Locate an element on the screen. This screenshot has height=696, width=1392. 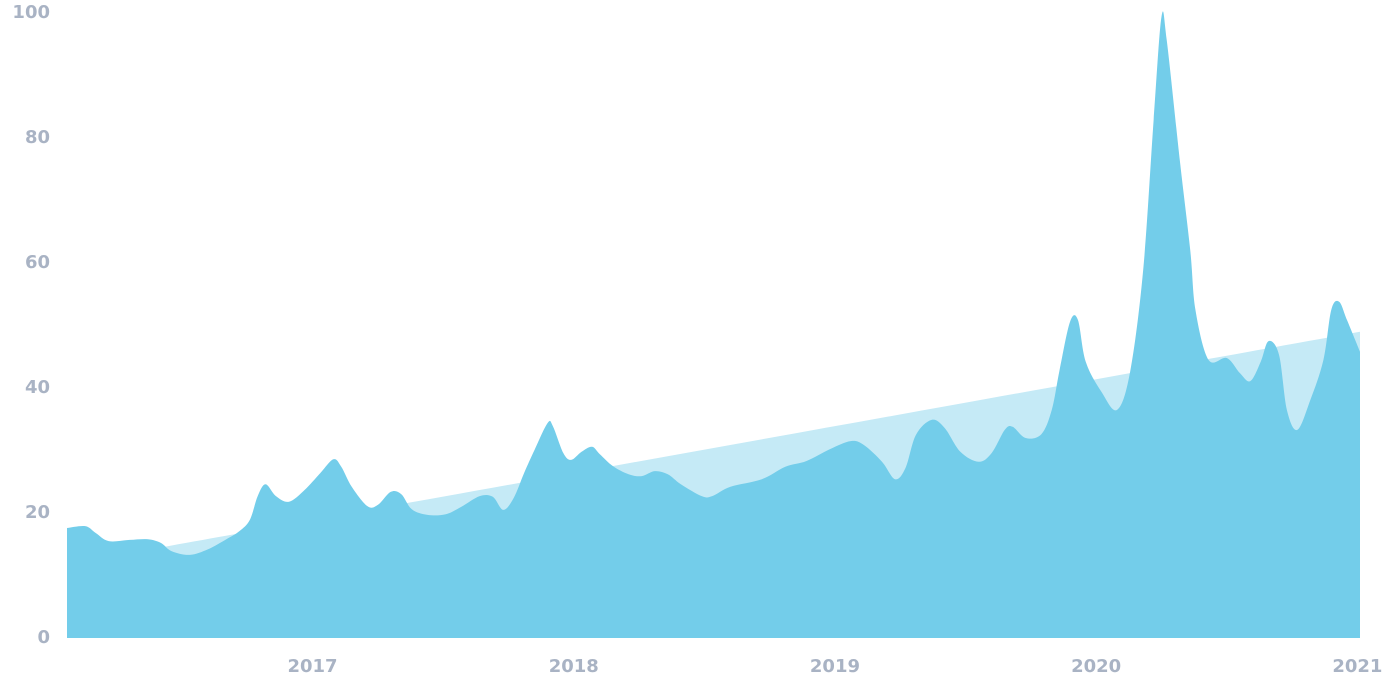
x-tick-label: 2019 is located at coordinates (835, 666).